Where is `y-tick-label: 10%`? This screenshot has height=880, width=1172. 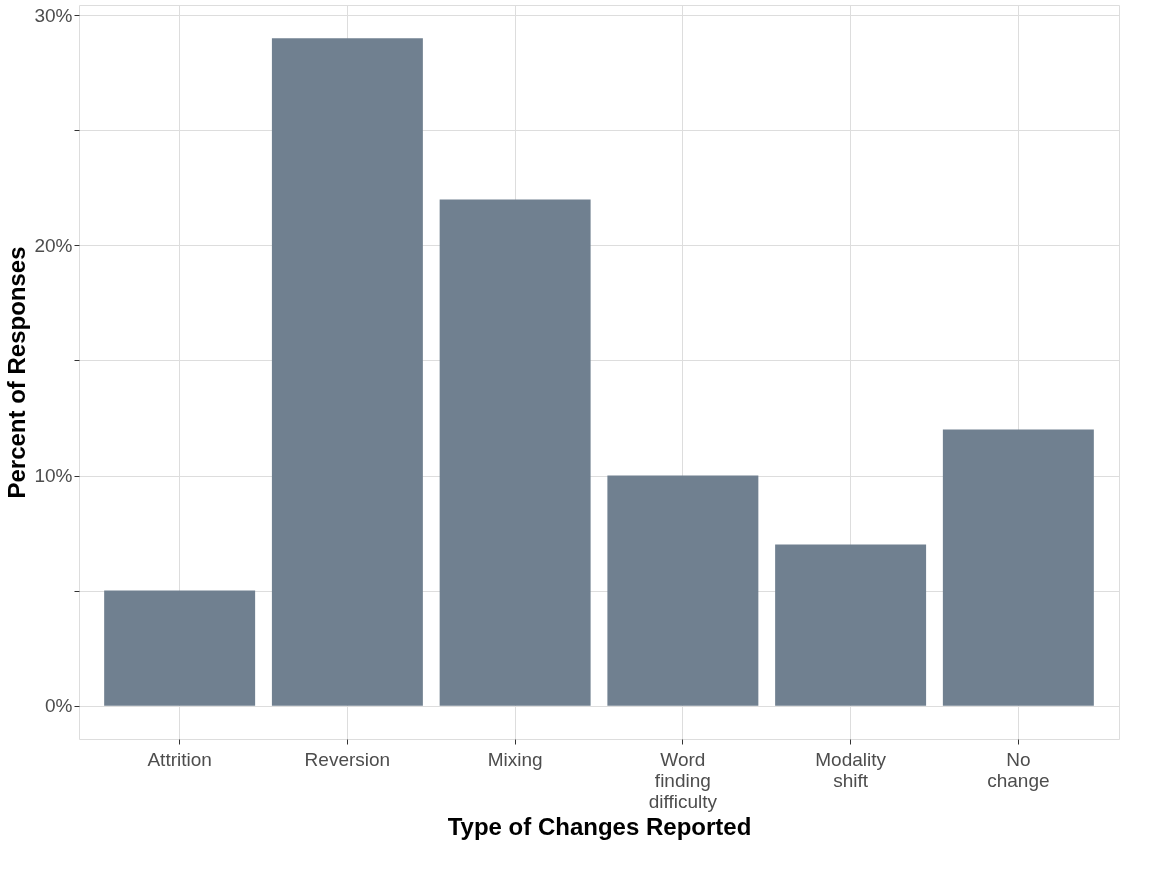
y-tick-label: 10% is located at coordinates (53, 476).